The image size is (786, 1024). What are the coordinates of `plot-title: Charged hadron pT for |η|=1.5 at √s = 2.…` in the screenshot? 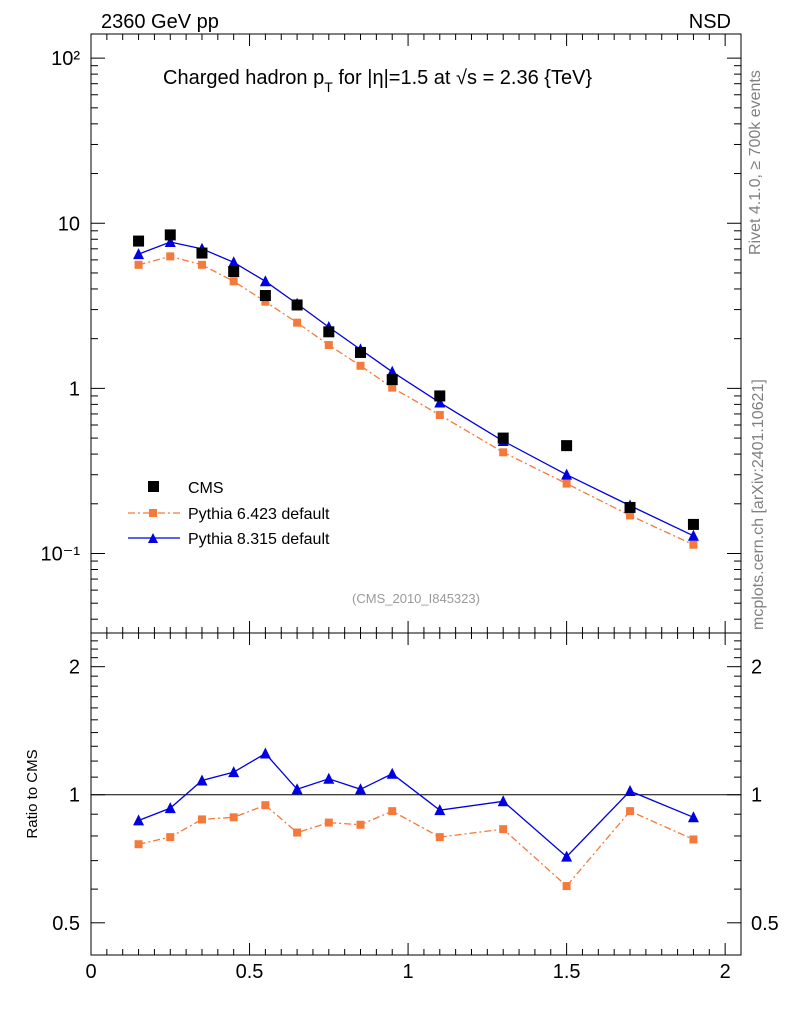 It's located at (377, 81).